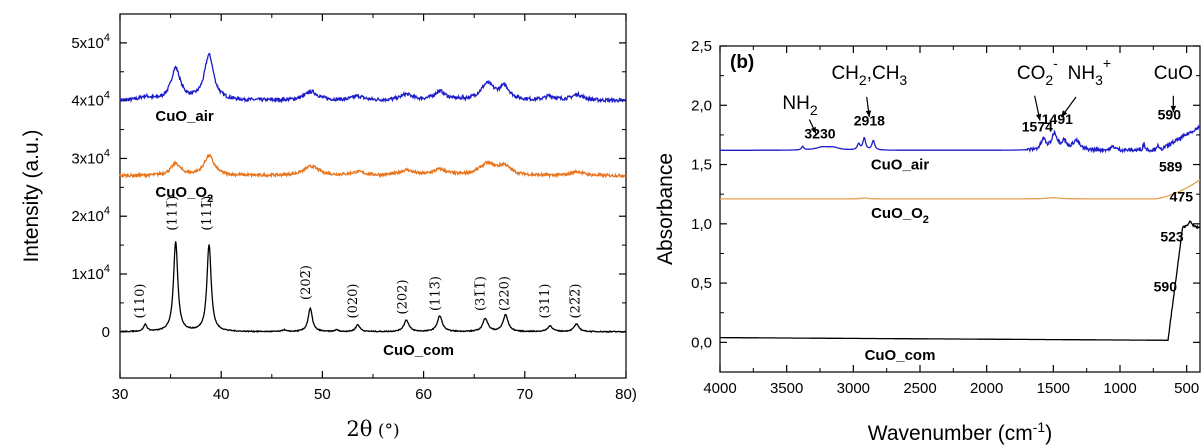 The height and width of the screenshot is (447, 1204). What do you see at coordinates (1089, 71) in the screenshot?
I see `functional-group-label: NH3+` at bounding box center [1089, 71].